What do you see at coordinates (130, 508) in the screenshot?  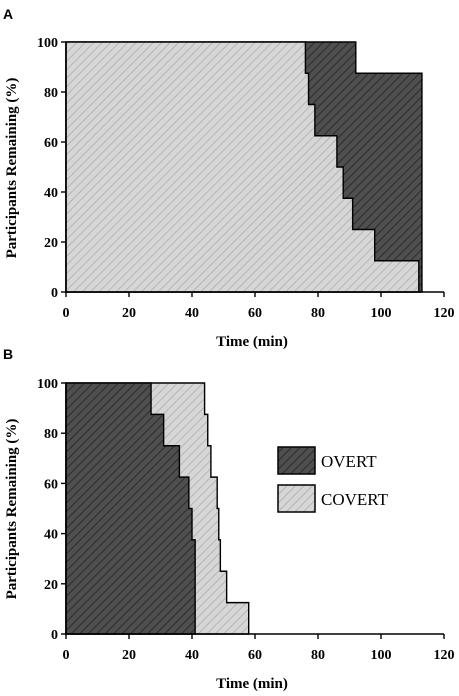 I see `series-area-overt` at bounding box center [130, 508].